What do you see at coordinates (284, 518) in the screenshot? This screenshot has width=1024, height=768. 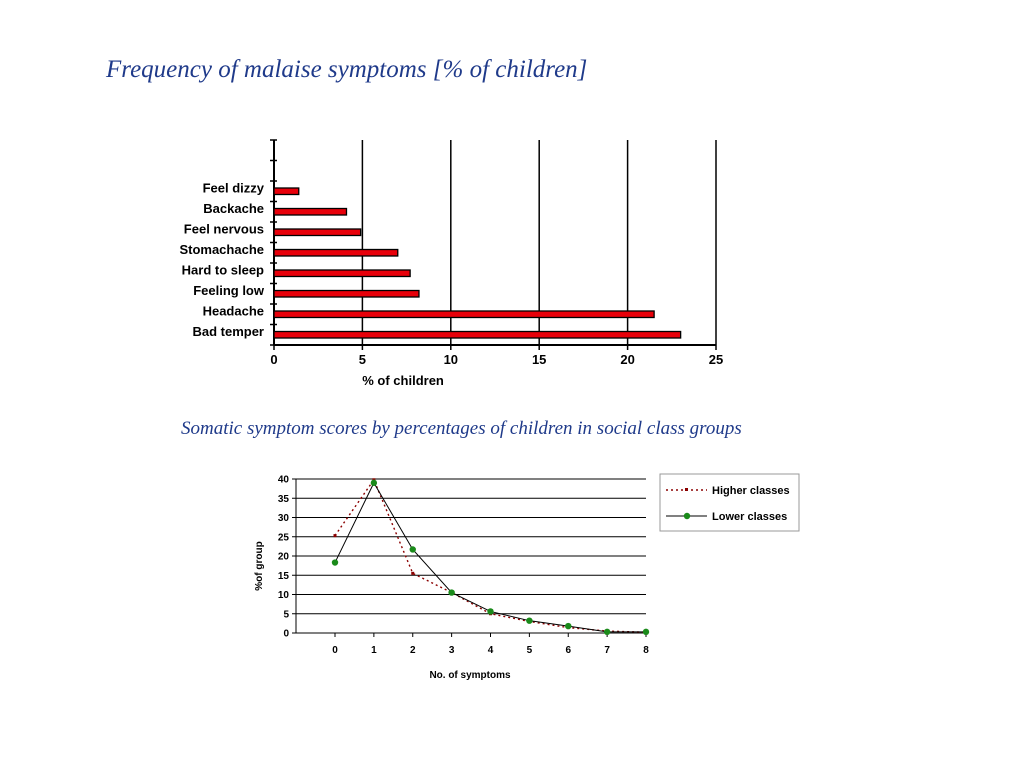 I see `line-y-tick-label: 30` at bounding box center [284, 518].